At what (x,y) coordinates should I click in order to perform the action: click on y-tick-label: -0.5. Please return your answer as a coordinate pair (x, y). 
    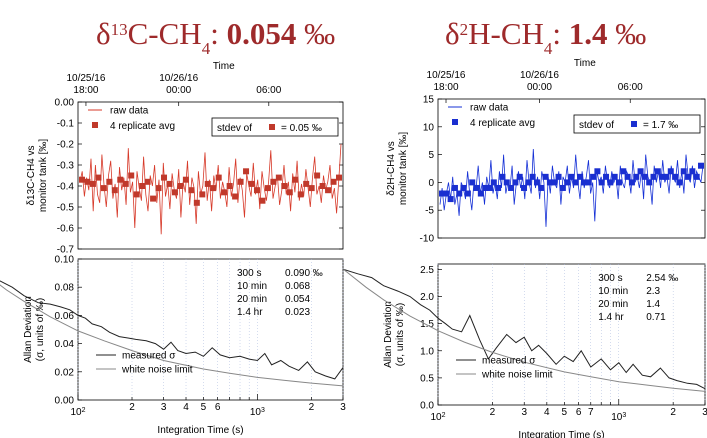
    Looking at the image, I should click on (66, 208).